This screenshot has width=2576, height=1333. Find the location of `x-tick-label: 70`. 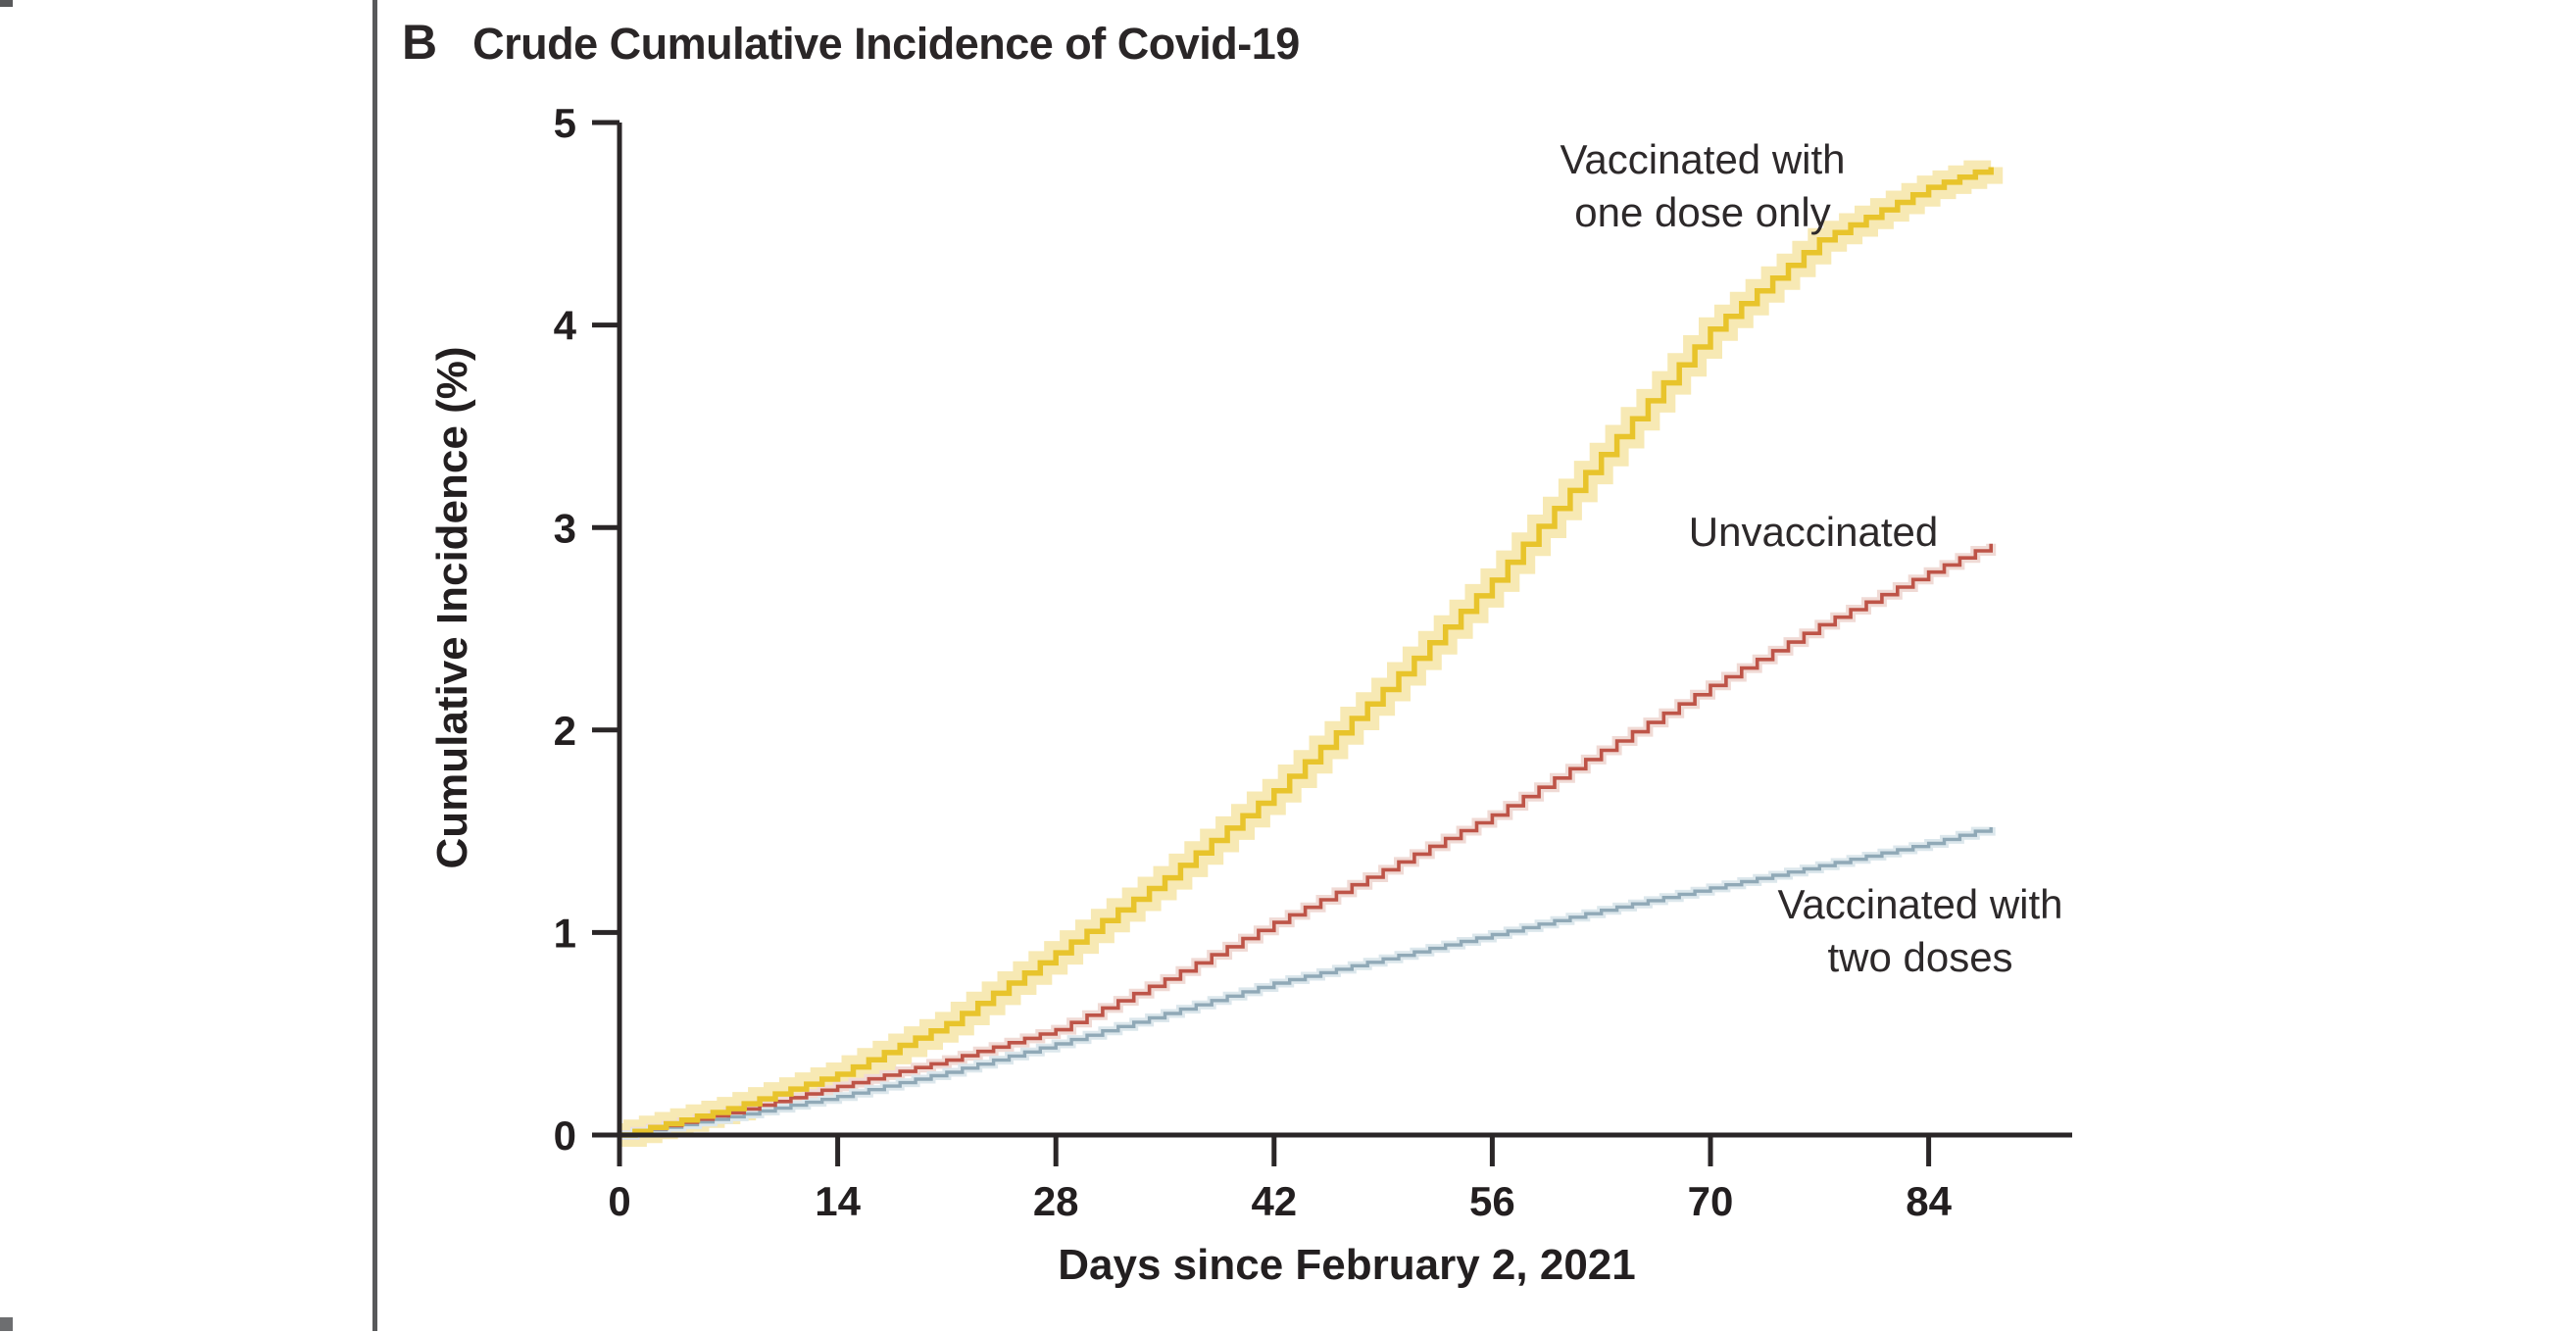

x-tick-label: 70 is located at coordinates (1711, 1201).